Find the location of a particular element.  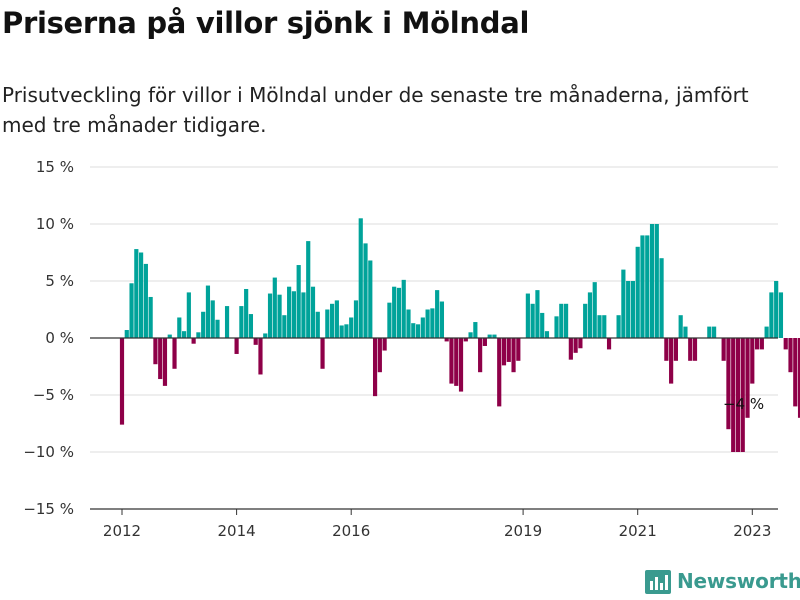

x-tick-label: 2014 is located at coordinates (237, 531).